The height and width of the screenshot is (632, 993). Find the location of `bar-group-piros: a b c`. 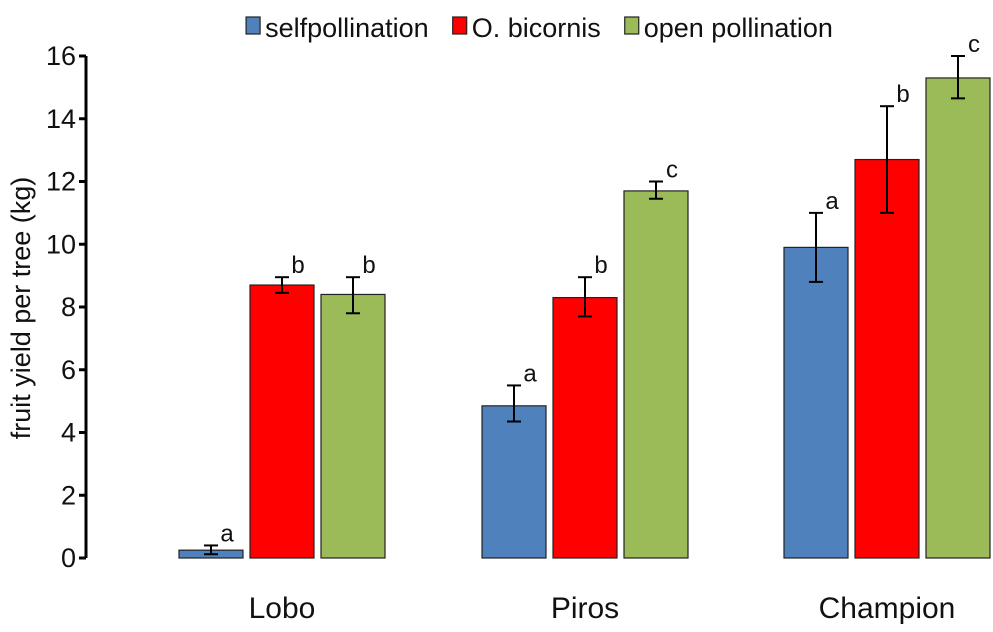

bar-group-piros: a b c is located at coordinates (585, 358).